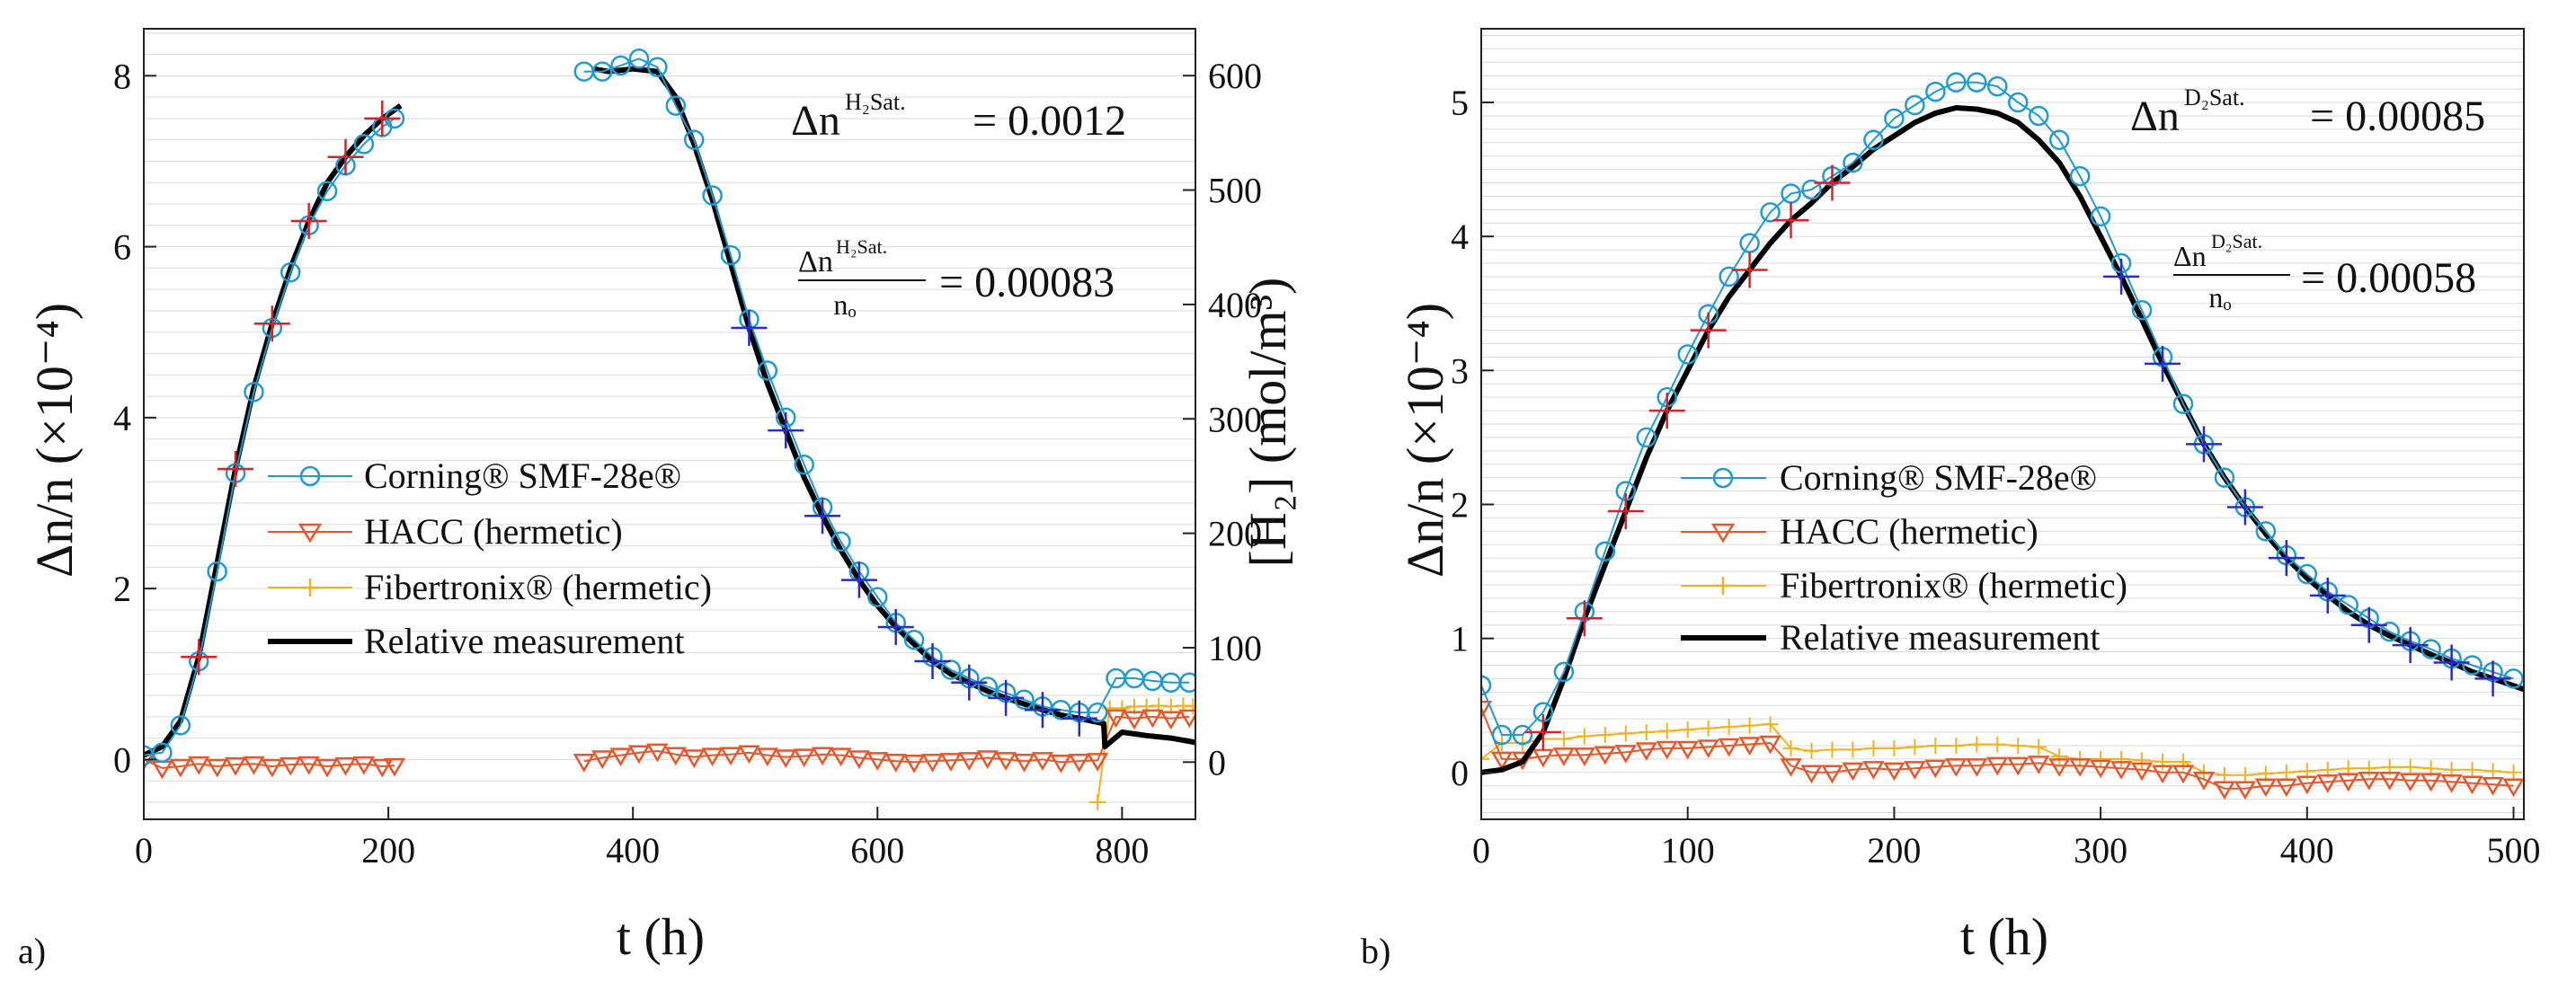 The height and width of the screenshot is (999, 2576). What do you see at coordinates (1460, 773) in the screenshot?
I see `panel-b-ytick-label: 0` at bounding box center [1460, 773].